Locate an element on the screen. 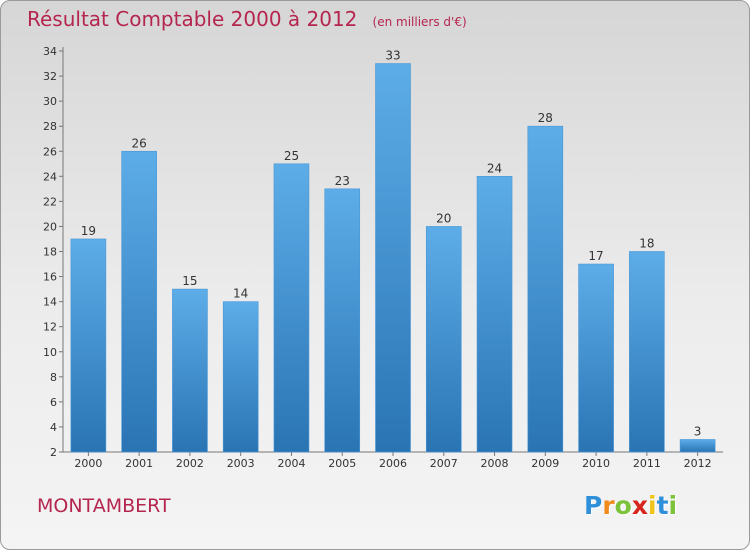 Image resolution: width=750 pixels, height=550 pixels. bar-2003 is located at coordinates (240, 377).